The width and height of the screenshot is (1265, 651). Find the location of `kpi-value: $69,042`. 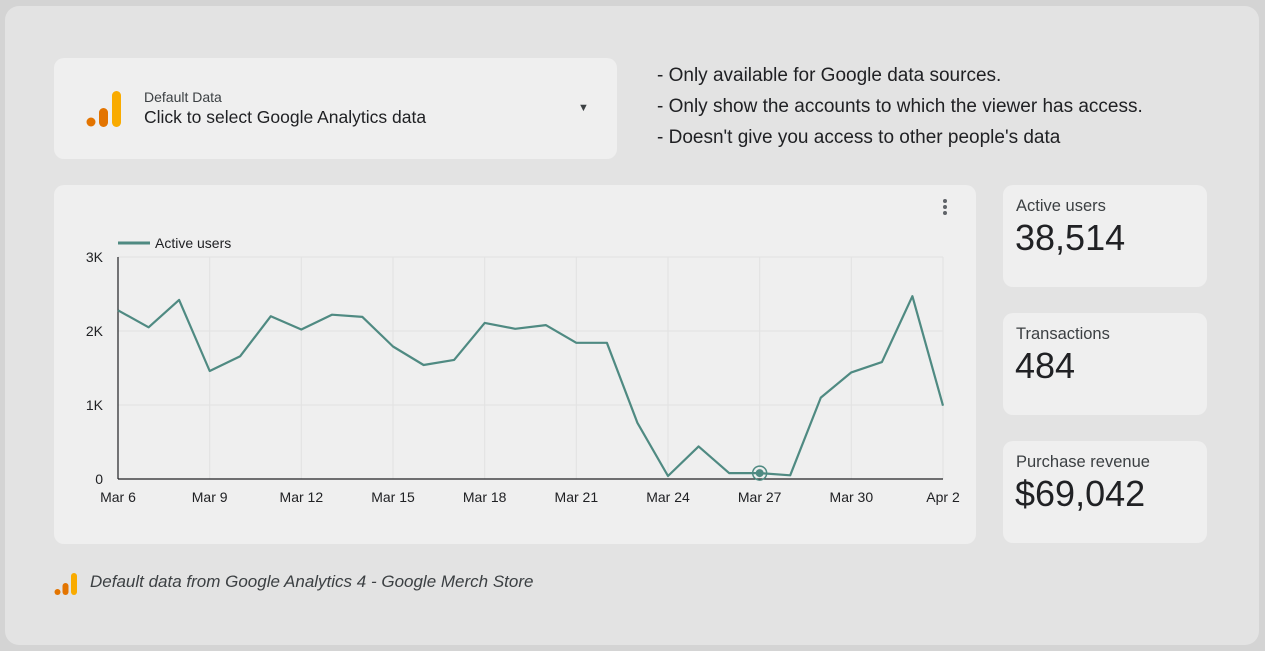

kpi-value: $69,042 is located at coordinates (1080, 493).